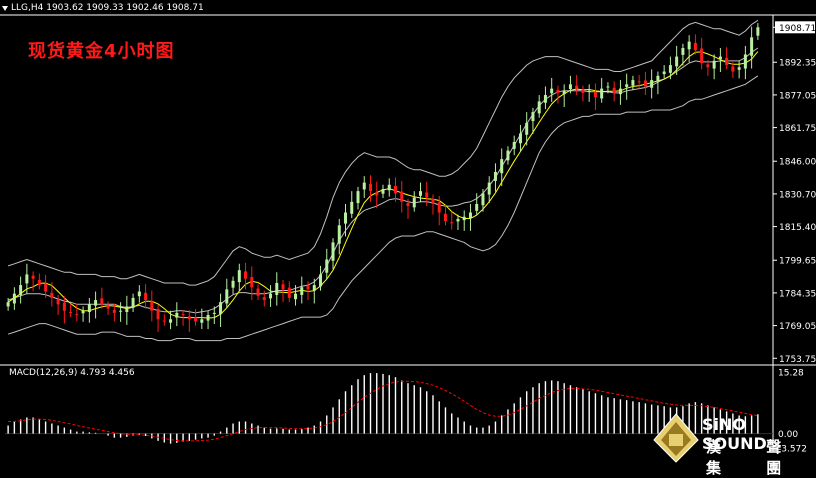  What do you see at coordinates (795, 27) in the screenshot?
I see `current-price-tag` at bounding box center [795, 27].